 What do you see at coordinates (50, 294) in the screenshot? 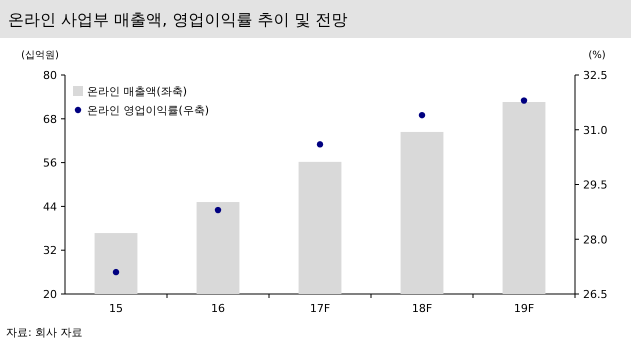
I see `y-tick-label: 20` at bounding box center [50, 294].